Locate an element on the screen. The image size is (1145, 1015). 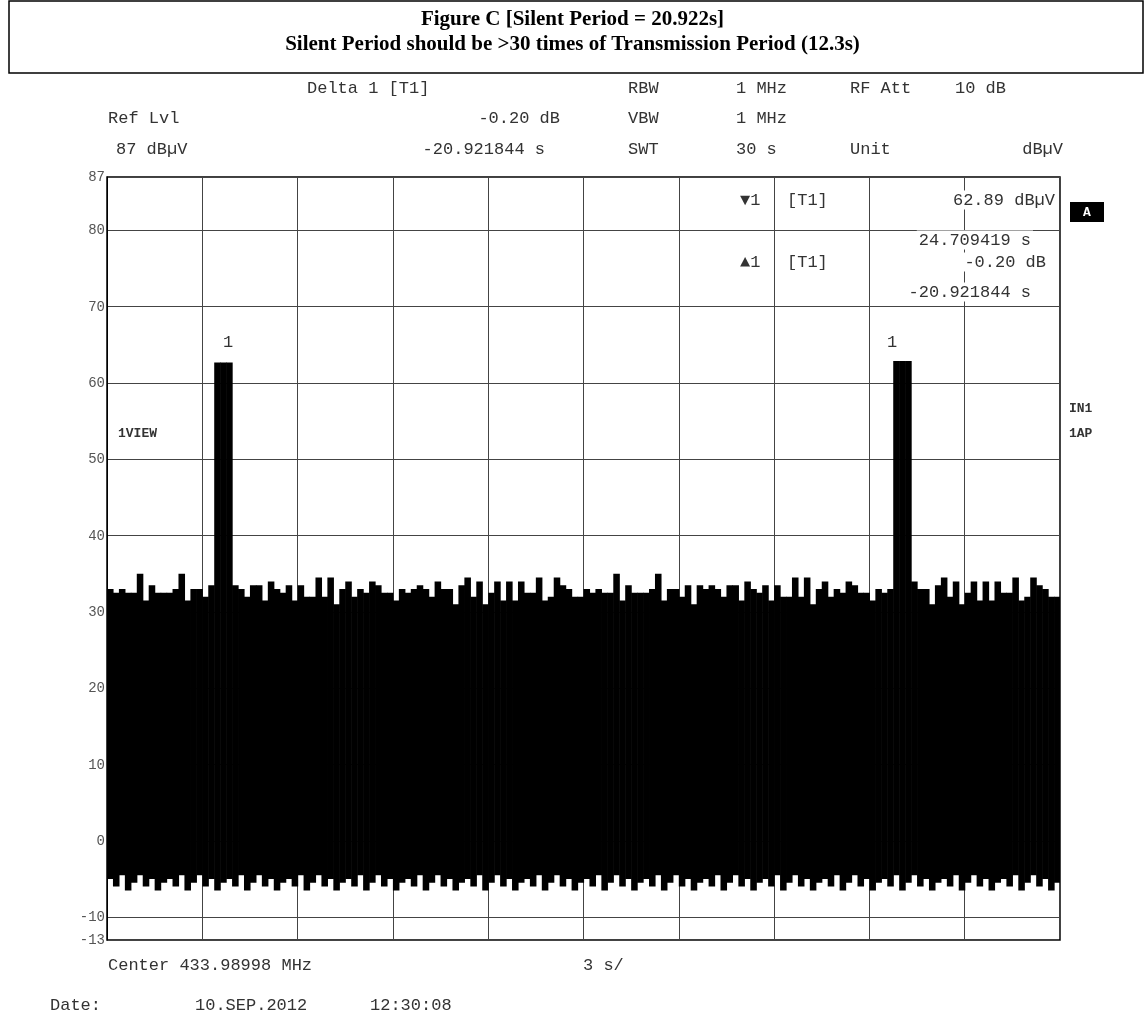
y-tick-label: 20 is located at coordinates (96, 688).